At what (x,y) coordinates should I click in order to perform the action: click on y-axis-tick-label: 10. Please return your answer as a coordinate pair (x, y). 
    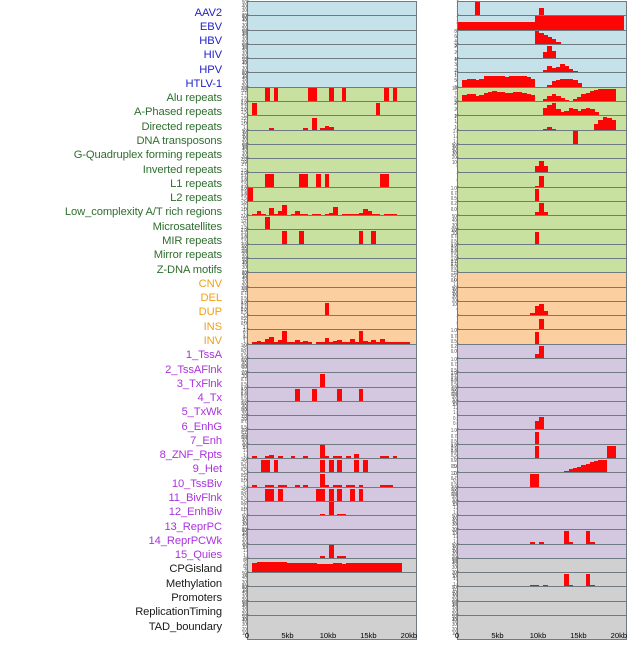
    Looking at the image, I should click on (456, 75).